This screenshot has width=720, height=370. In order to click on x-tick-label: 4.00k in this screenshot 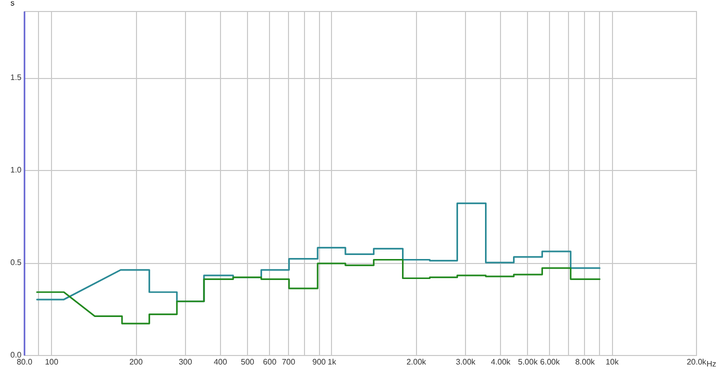, I will do `click(501, 362)`.